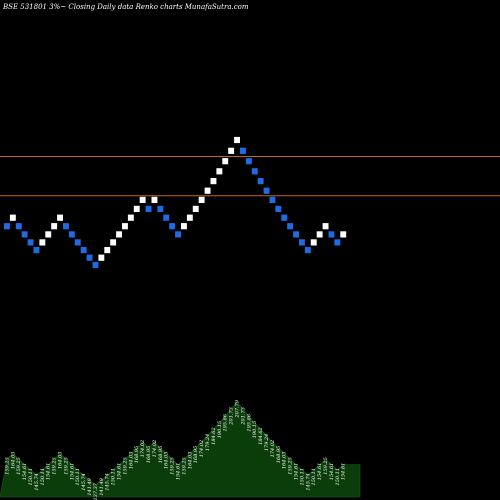 The height and width of the screenshot is (500, 500). I want to click on reference-lines, so click(250, 176).